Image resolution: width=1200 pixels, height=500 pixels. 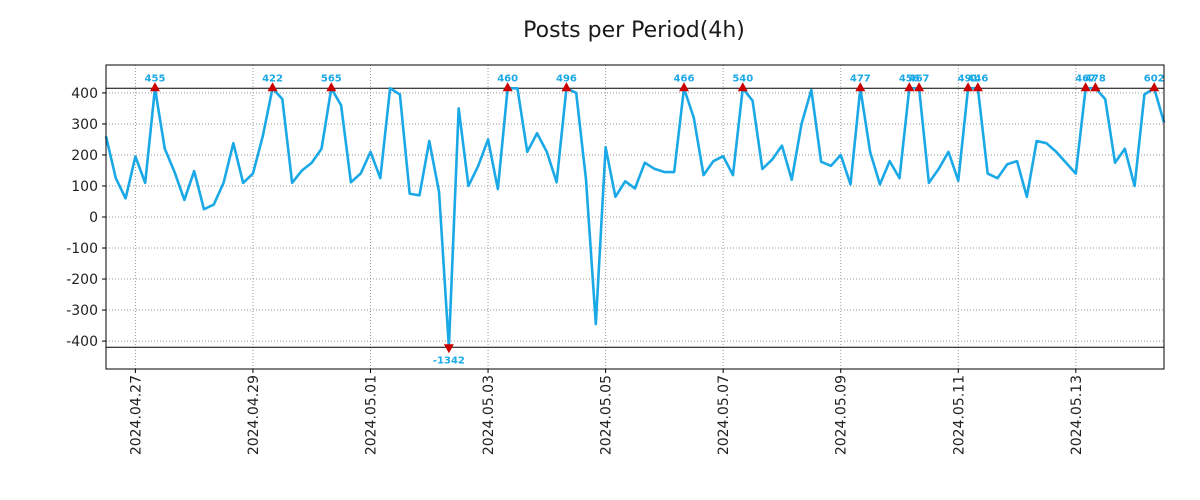 What do you see at coordinates (448, 349) in the screenshot?
I see `trough-marker` at bounding box center [448, 349].